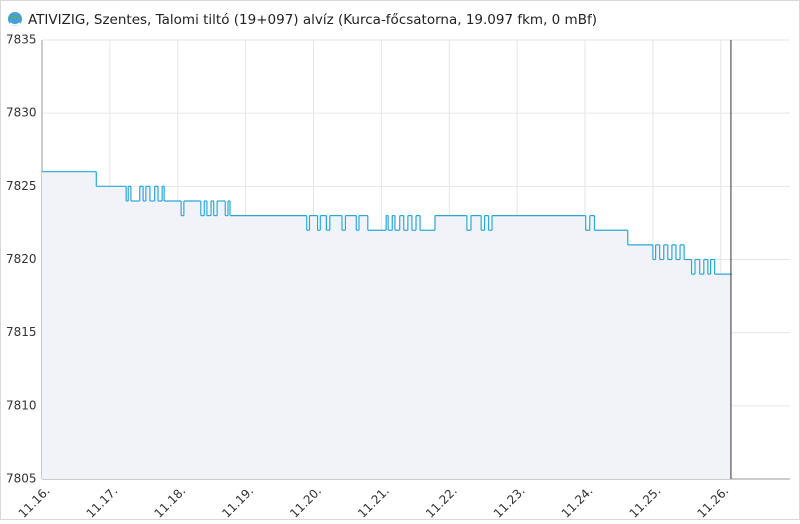 Image resolution: width=800 pixels, height=524 pixels. What do you see at coordinates (15, 19) in the screenshot?
I see `logo` at bounding box center [15, 19].